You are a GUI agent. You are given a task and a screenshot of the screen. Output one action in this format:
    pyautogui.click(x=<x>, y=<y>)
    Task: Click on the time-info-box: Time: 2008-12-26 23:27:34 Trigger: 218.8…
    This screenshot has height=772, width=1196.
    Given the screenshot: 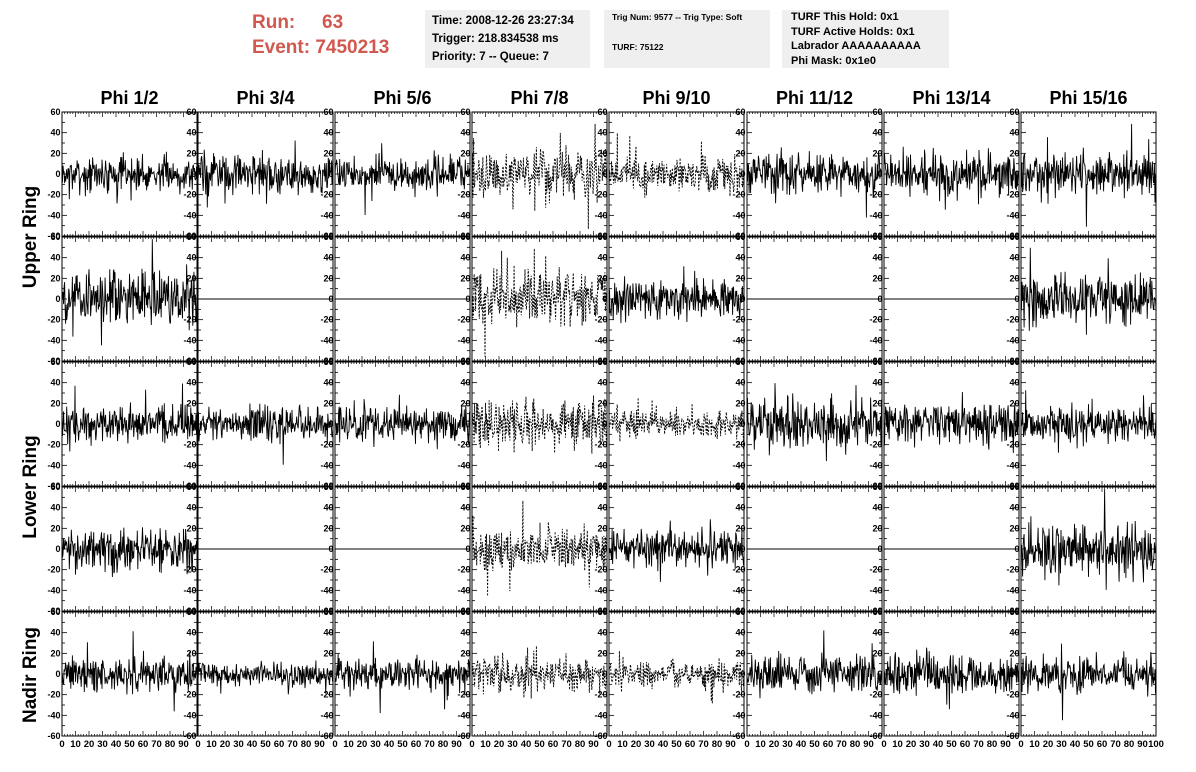 What is the action you would take?
    pyautogui.click(x=507, y=39)
    